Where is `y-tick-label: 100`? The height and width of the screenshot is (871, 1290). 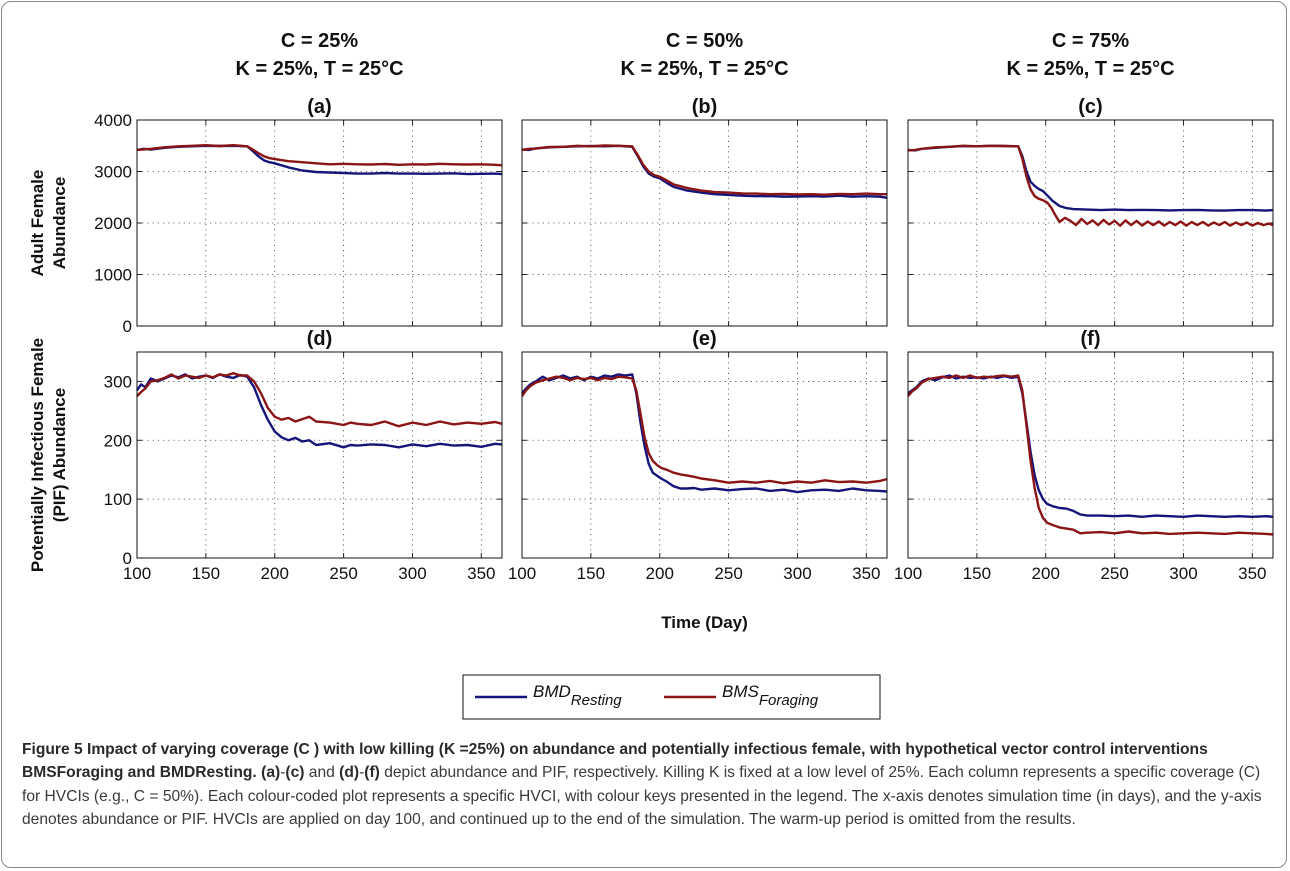 y-tick-label: 100 is located at coordinates (118, 499).